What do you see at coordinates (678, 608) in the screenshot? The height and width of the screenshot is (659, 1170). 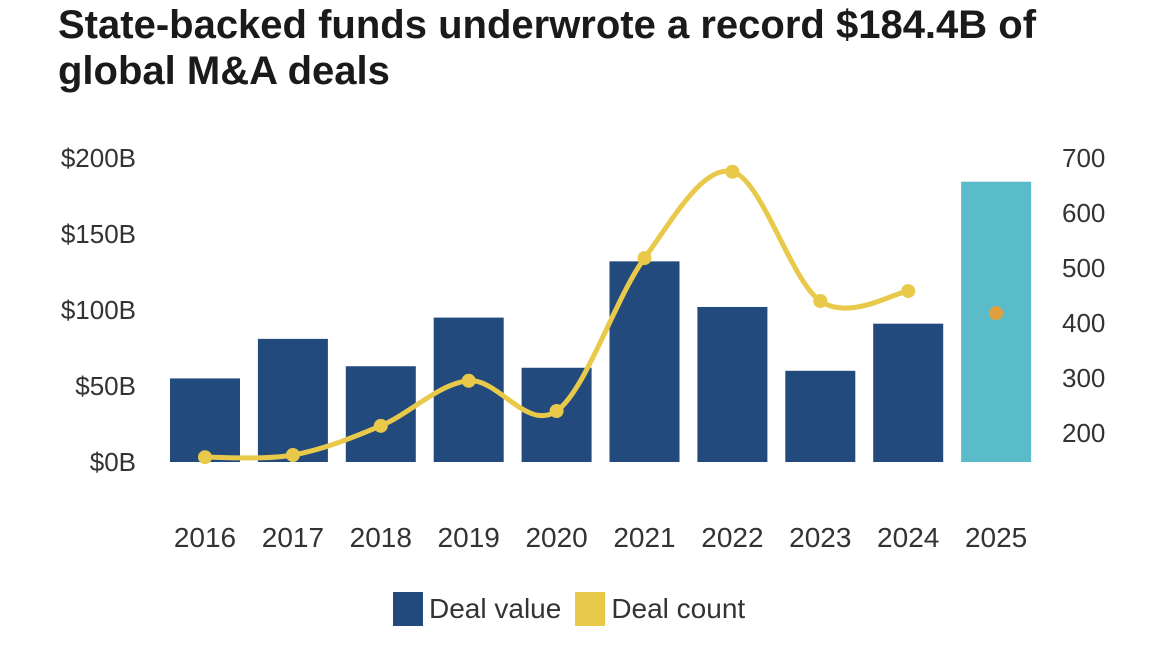 I see `legend-label-deal-count: Deal count` at bounding box center [678, 608].